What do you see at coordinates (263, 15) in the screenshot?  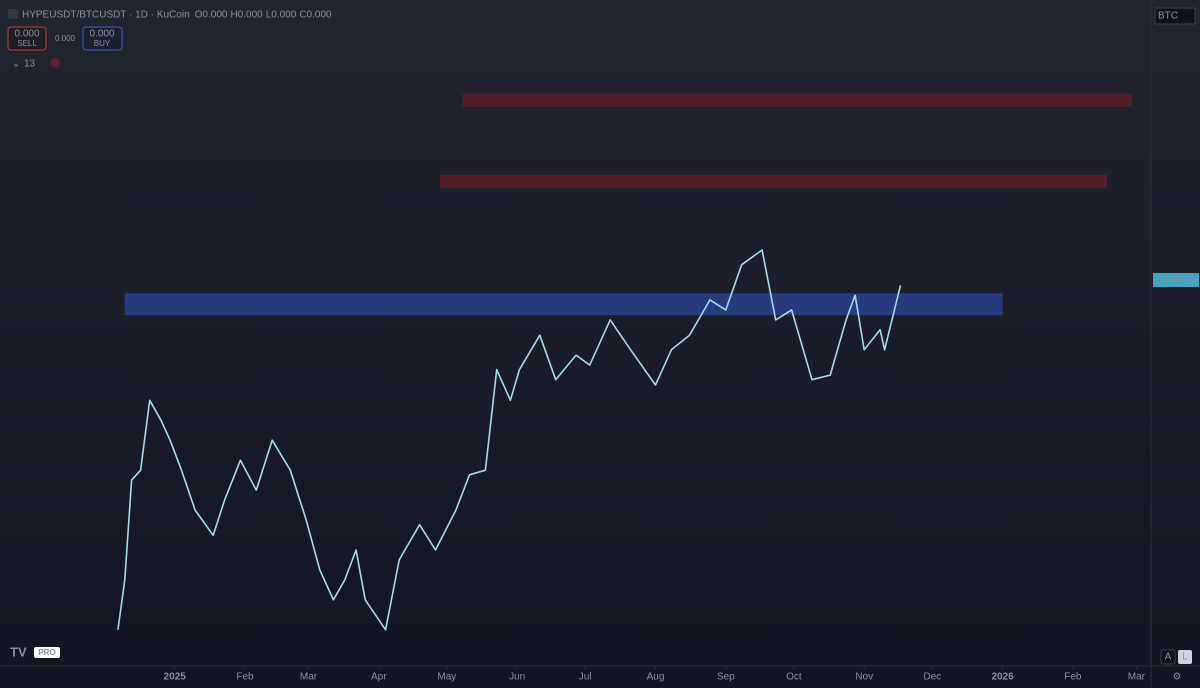 I see `ohlc: O 0.000 H 0.000 L 0.000 C 0.000` at bounding box center [263, 15].